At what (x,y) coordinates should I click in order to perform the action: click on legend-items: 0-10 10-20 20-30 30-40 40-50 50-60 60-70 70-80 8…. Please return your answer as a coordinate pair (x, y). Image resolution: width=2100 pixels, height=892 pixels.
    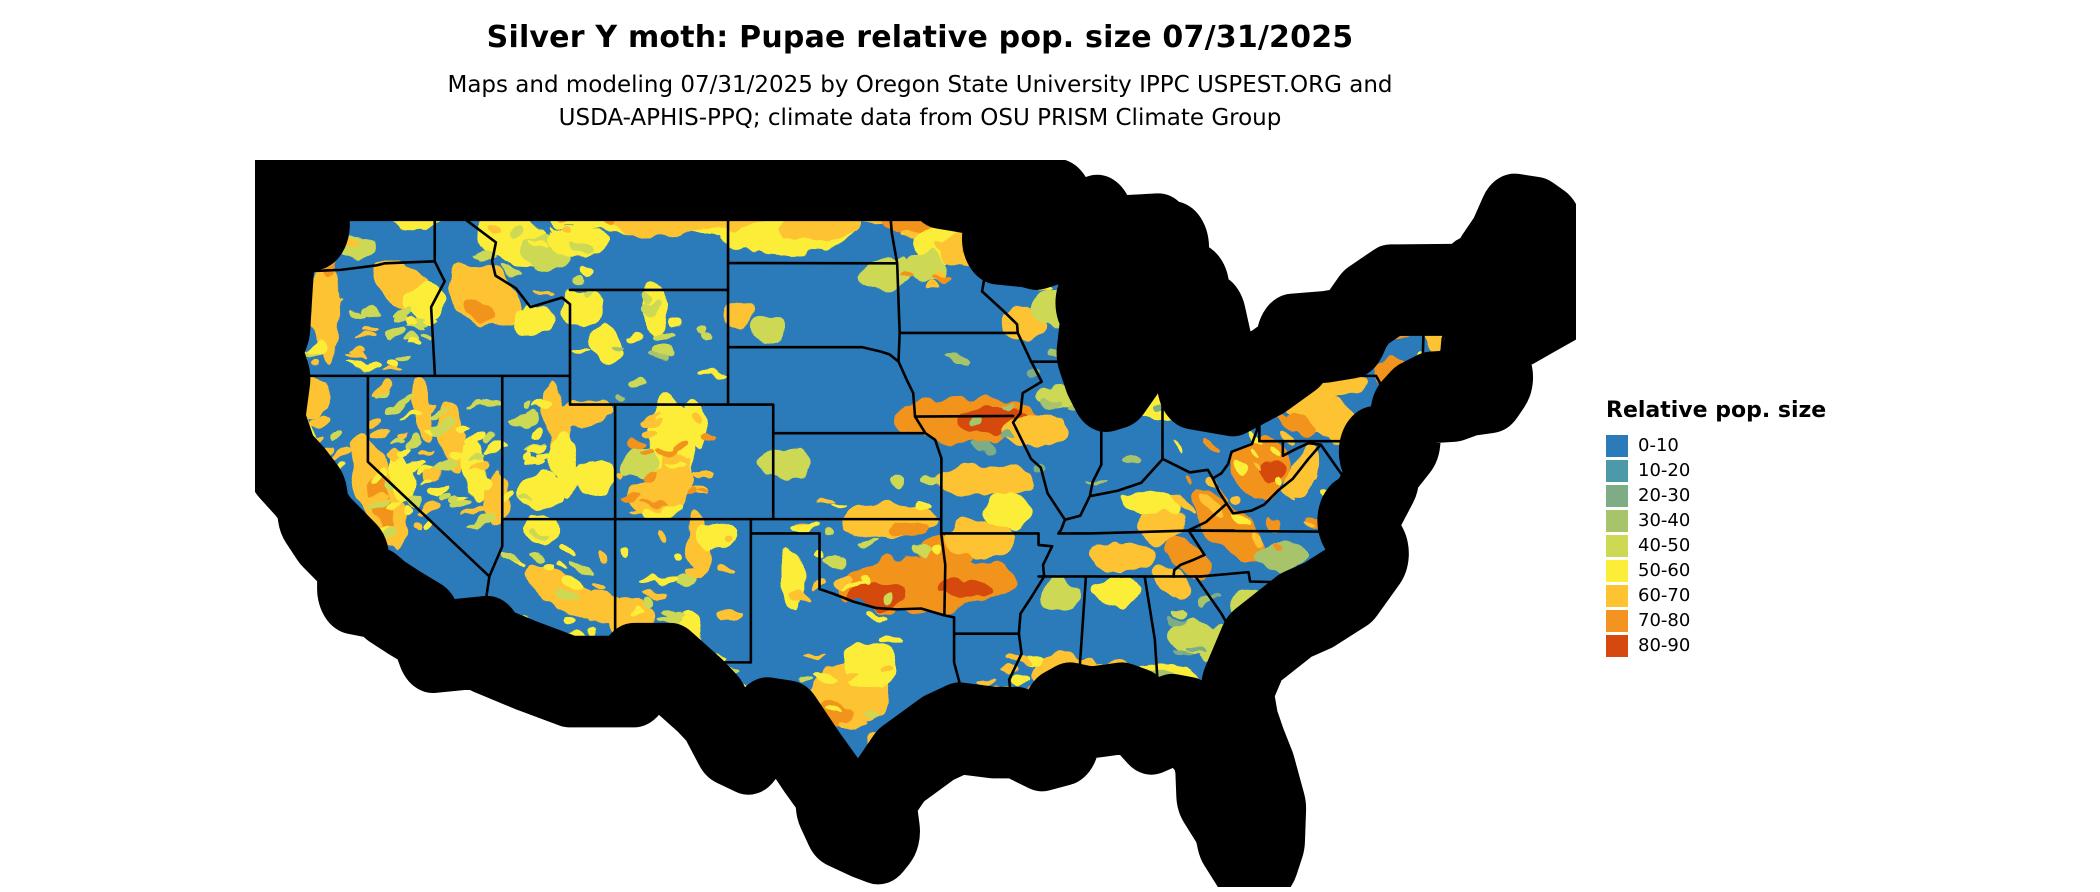
    Looking at the image, I should click on (1766, 545).